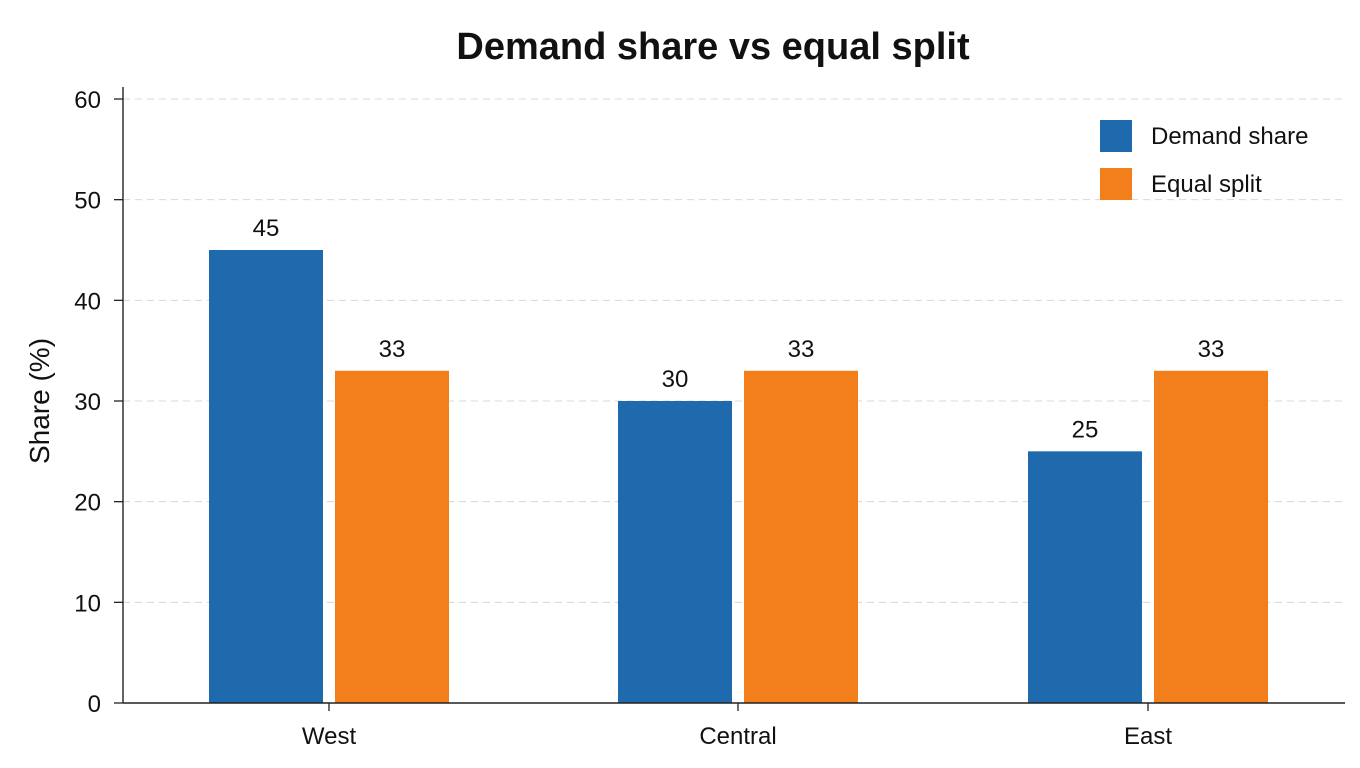 The height and width of the screenshot is (768, 1360). Describe the element at coordinates (87, 503) in the screenshot. I see `y-tick-label: 20` at that location.